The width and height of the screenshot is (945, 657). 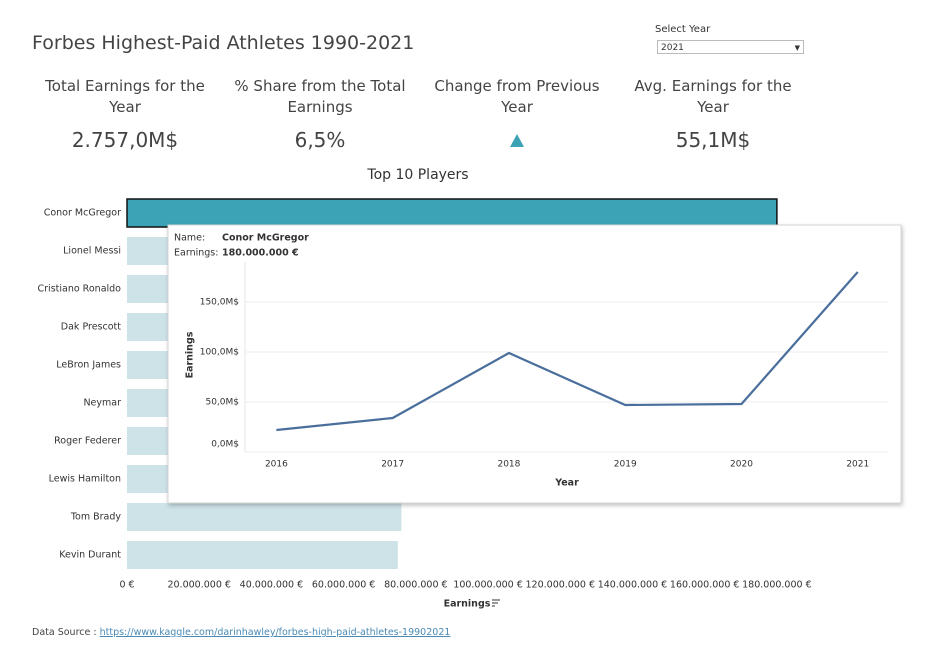 What do you see at coordinates (713, 96) in the screenshot?
I see `kpi-label: Avg. Earnings for the Year` at bounding box center [713, 96].